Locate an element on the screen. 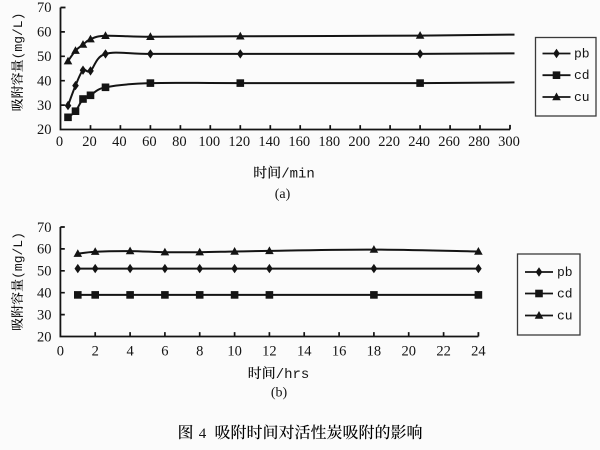 This screenshot has height=450, width=600. svg-text: 240 is located at coordinates (419, 142).